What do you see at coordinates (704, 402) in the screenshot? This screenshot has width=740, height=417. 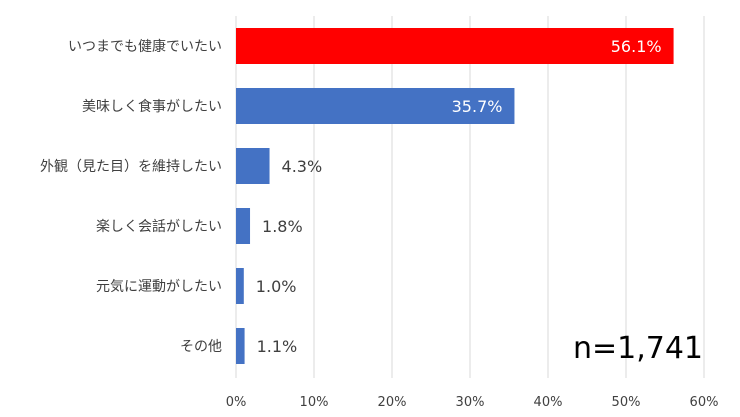 I see `x-tick-label: 60%` at bounding box center [704, 402].